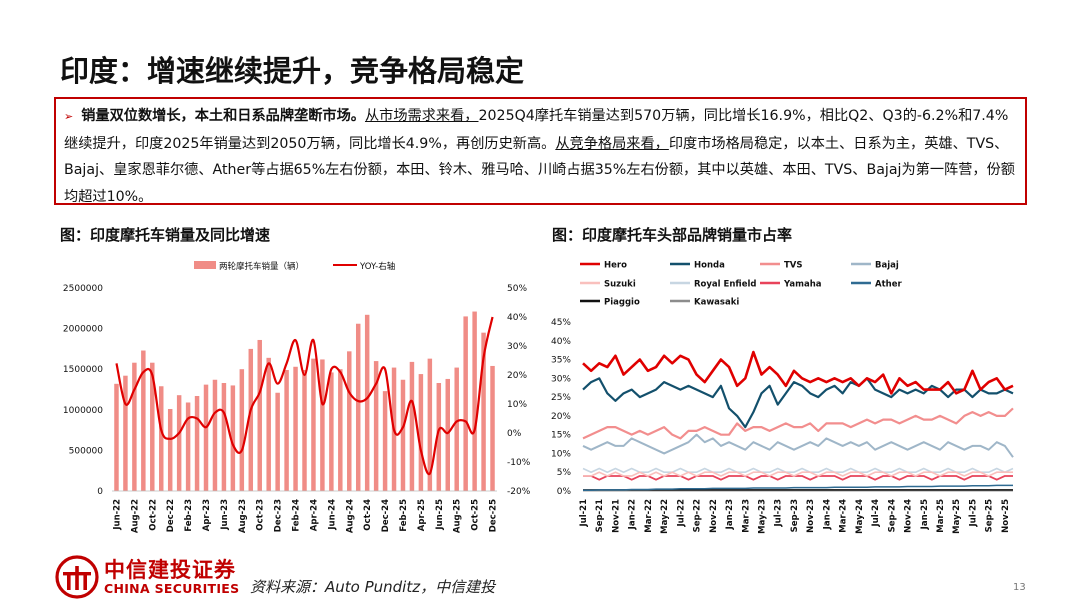 This screenshot has height=612, width=1080. What do you see at coordinates (714, 516) in the screenshot?
I see `x-tick-label: Nov-22` at bounding box center [714, 516].